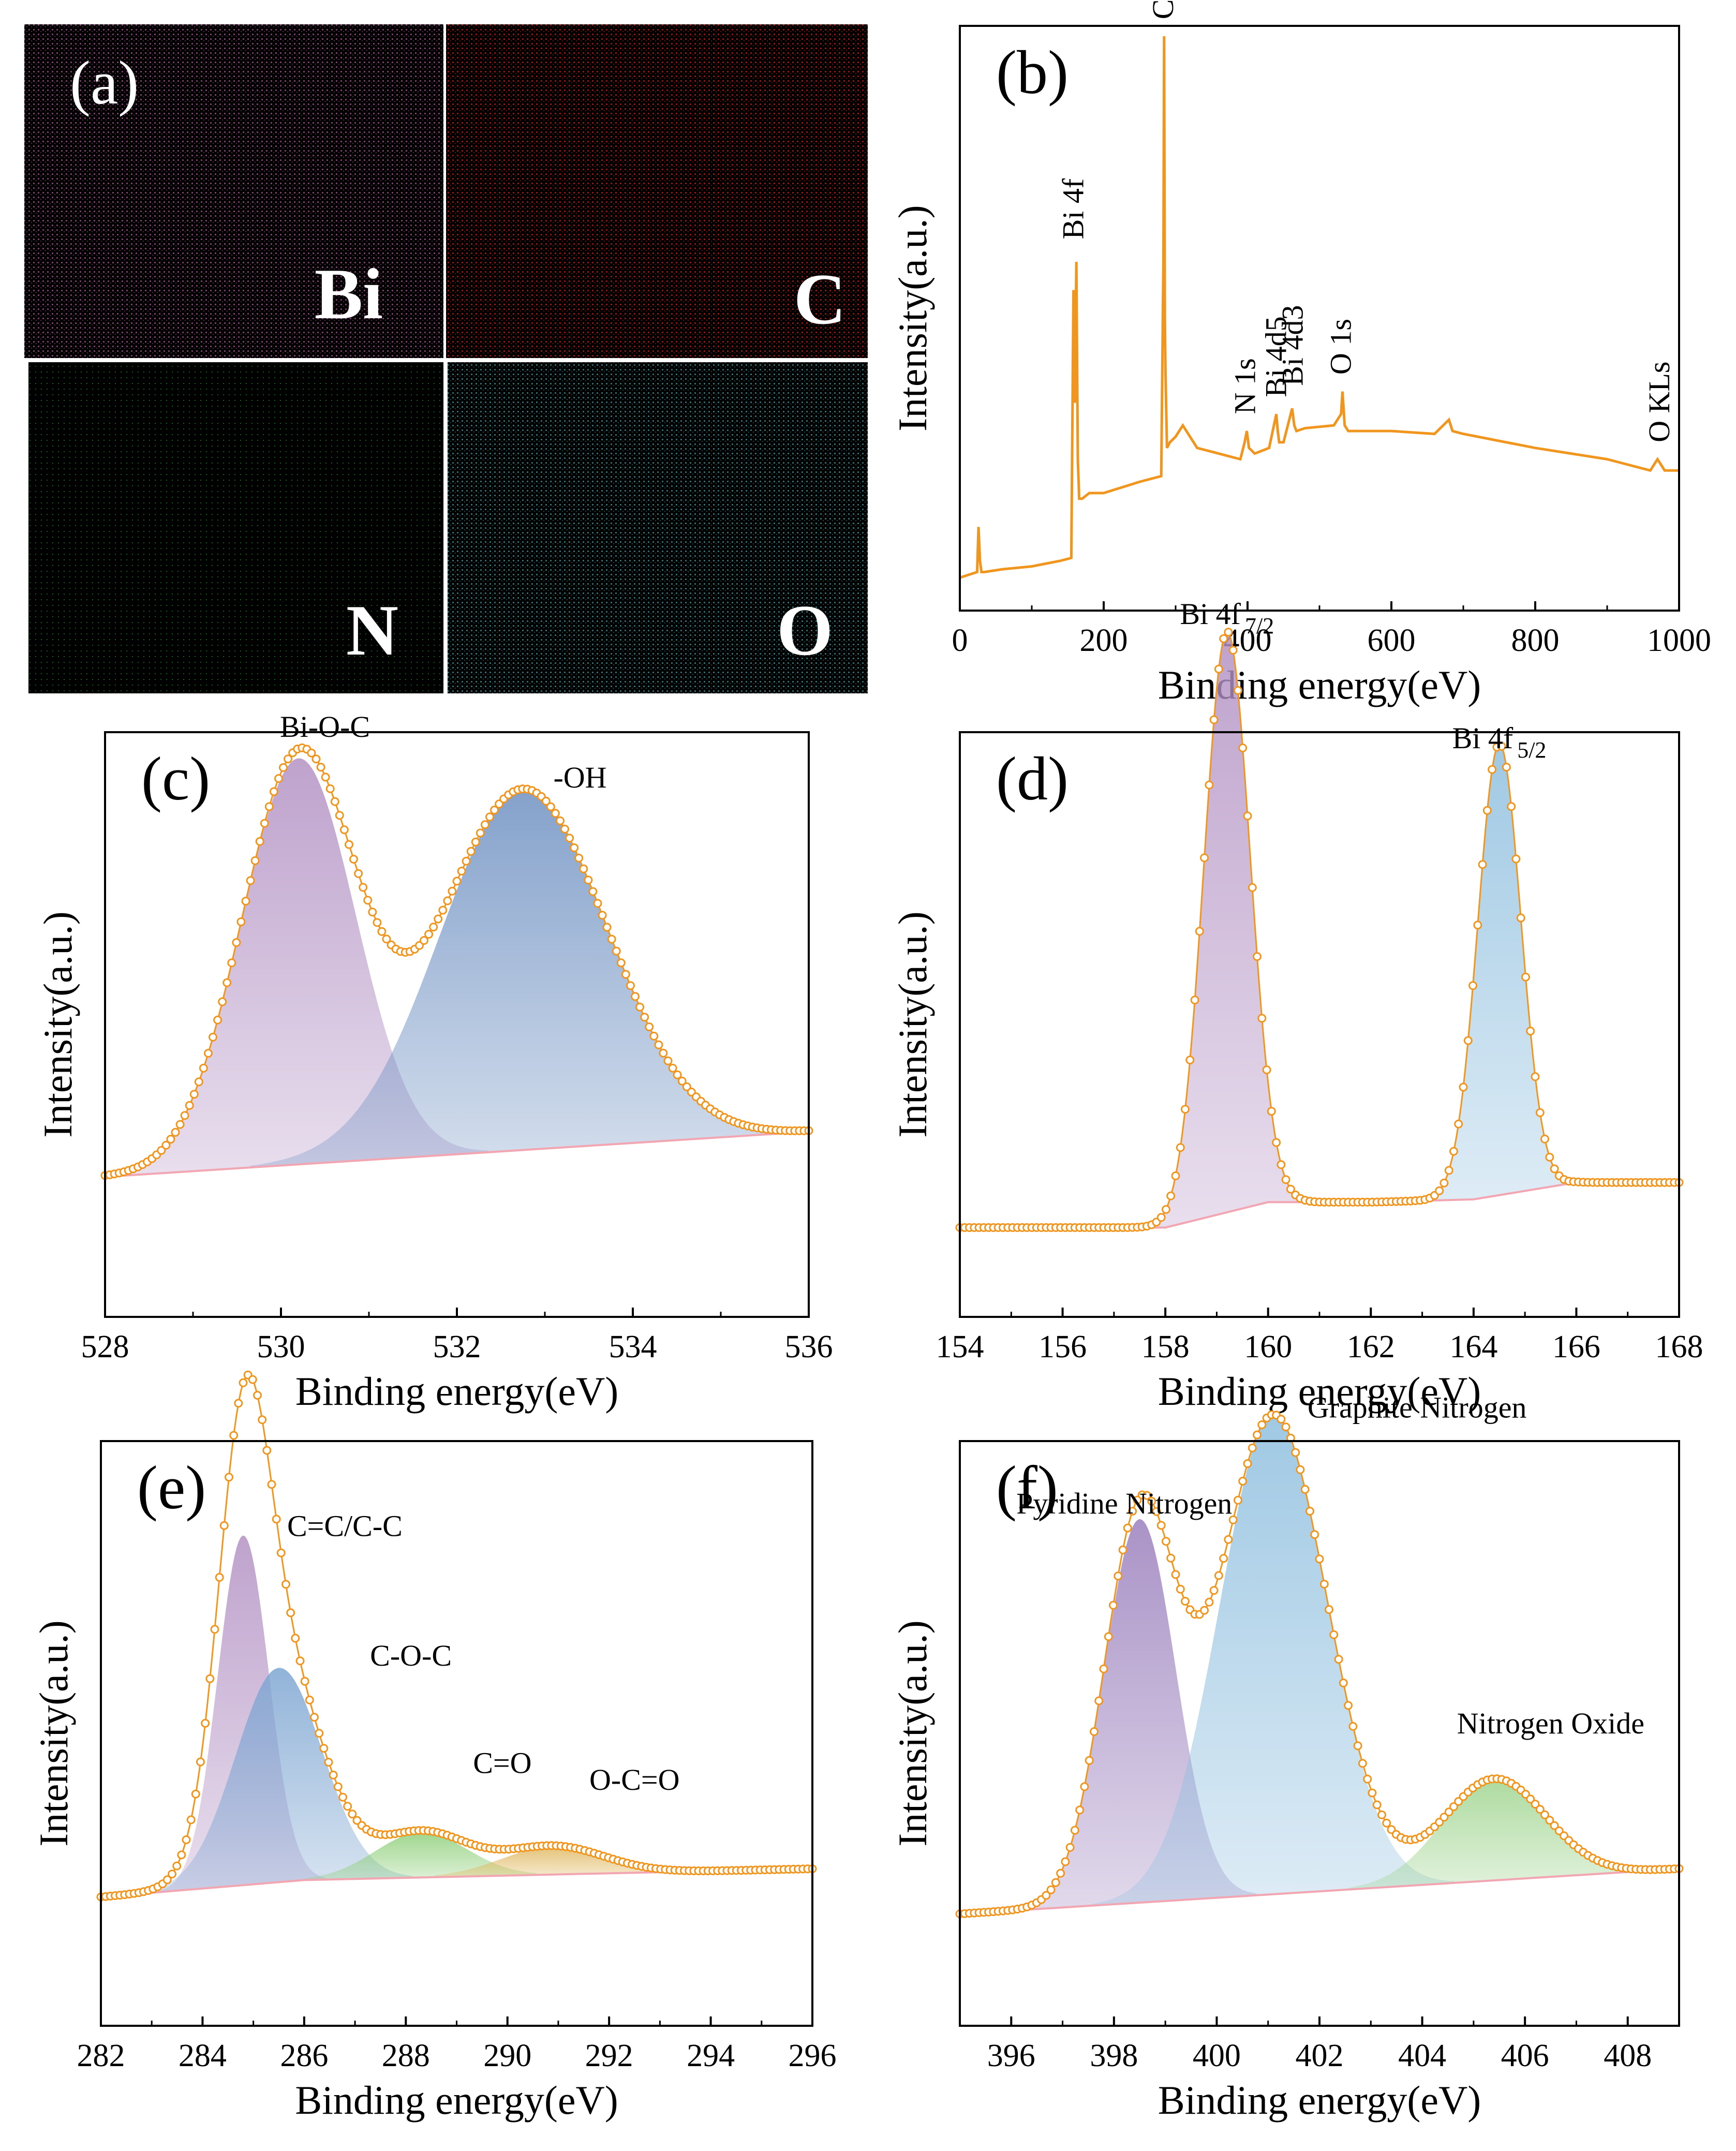 The width and height of the screenshot is (1736, 2151). I want to click on x-tick-label: 800, so click(1535, 640).